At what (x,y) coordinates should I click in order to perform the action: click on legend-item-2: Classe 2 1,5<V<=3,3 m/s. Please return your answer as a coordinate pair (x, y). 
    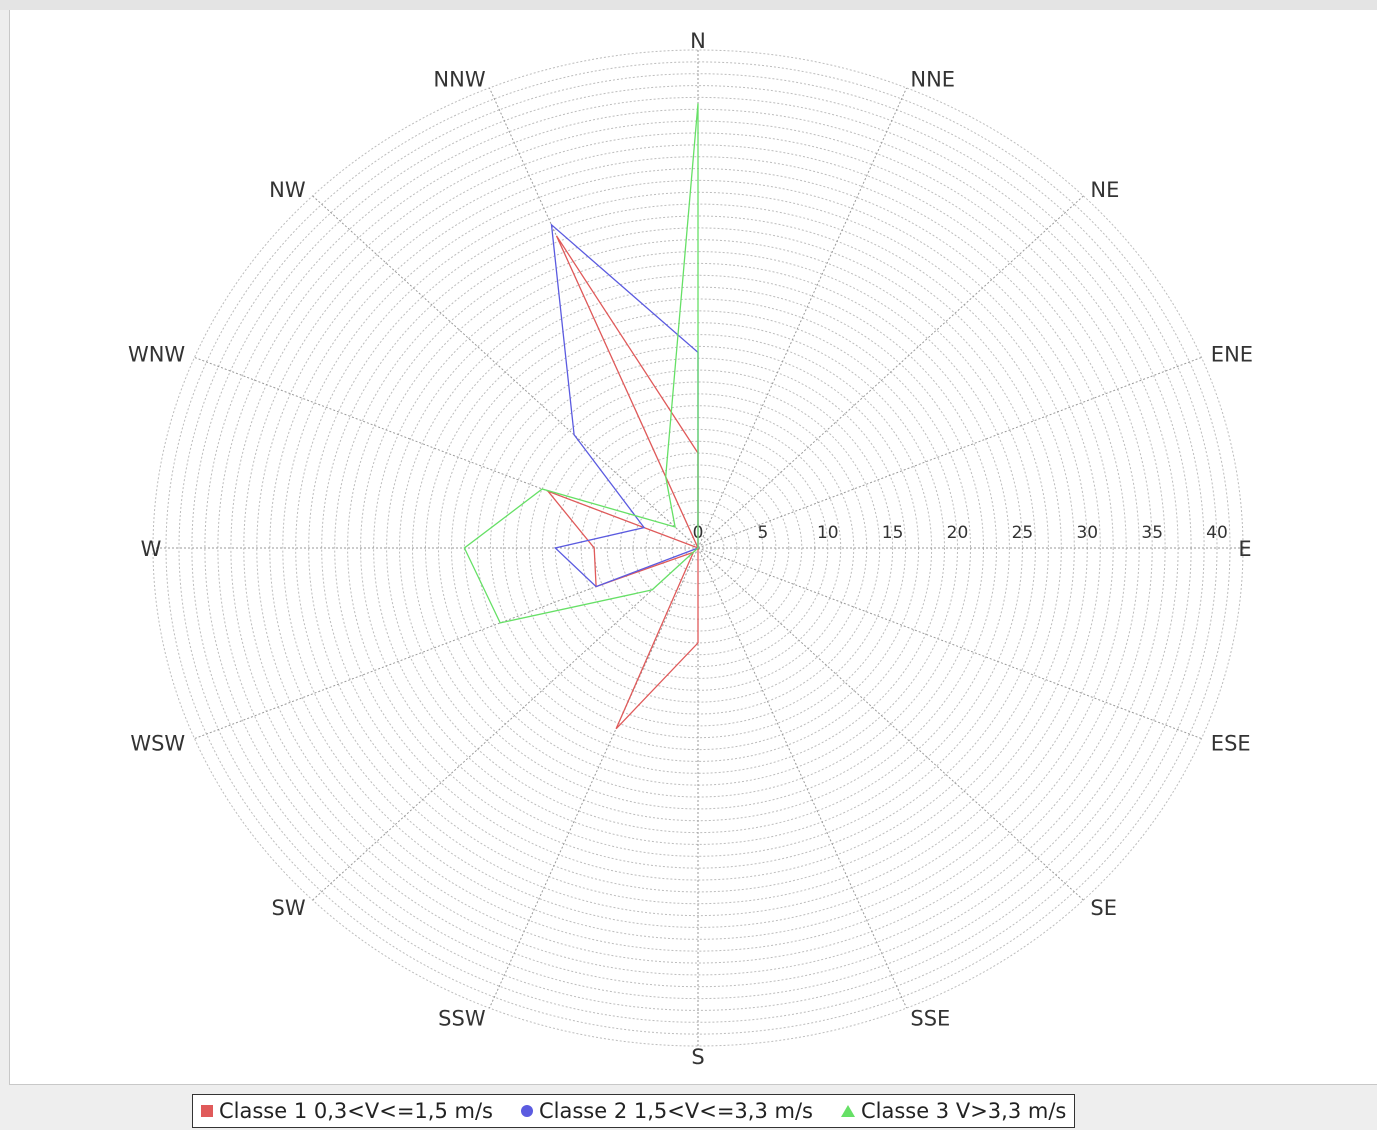
    Looking at the image, I should click on (666, 1111).